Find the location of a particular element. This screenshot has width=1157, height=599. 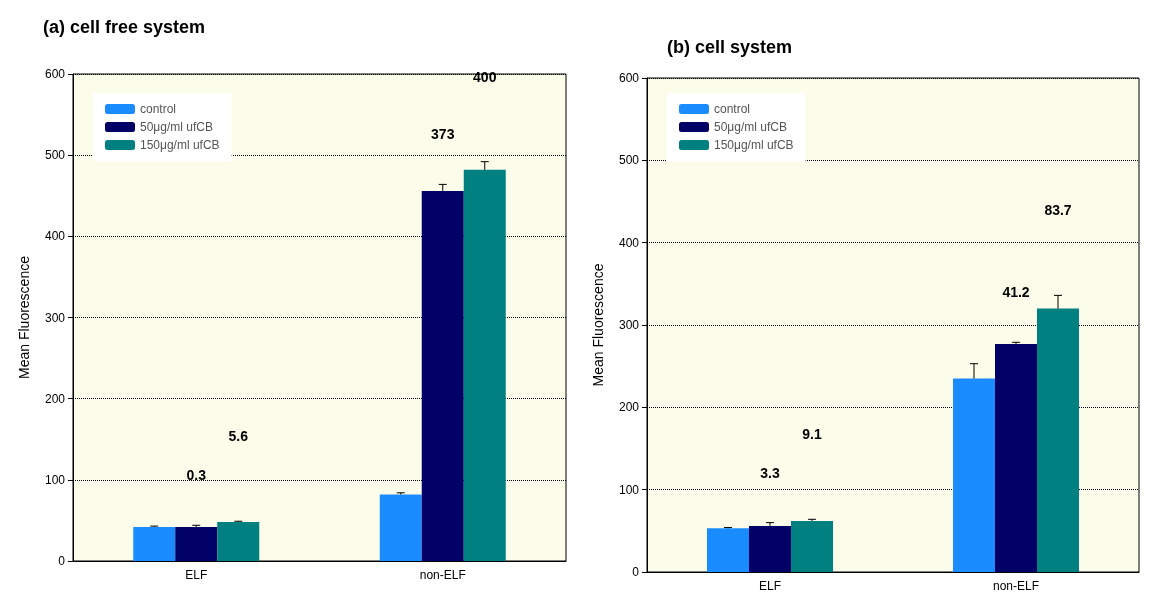

annotation: 0.3 is located at coordinates (196, 475).